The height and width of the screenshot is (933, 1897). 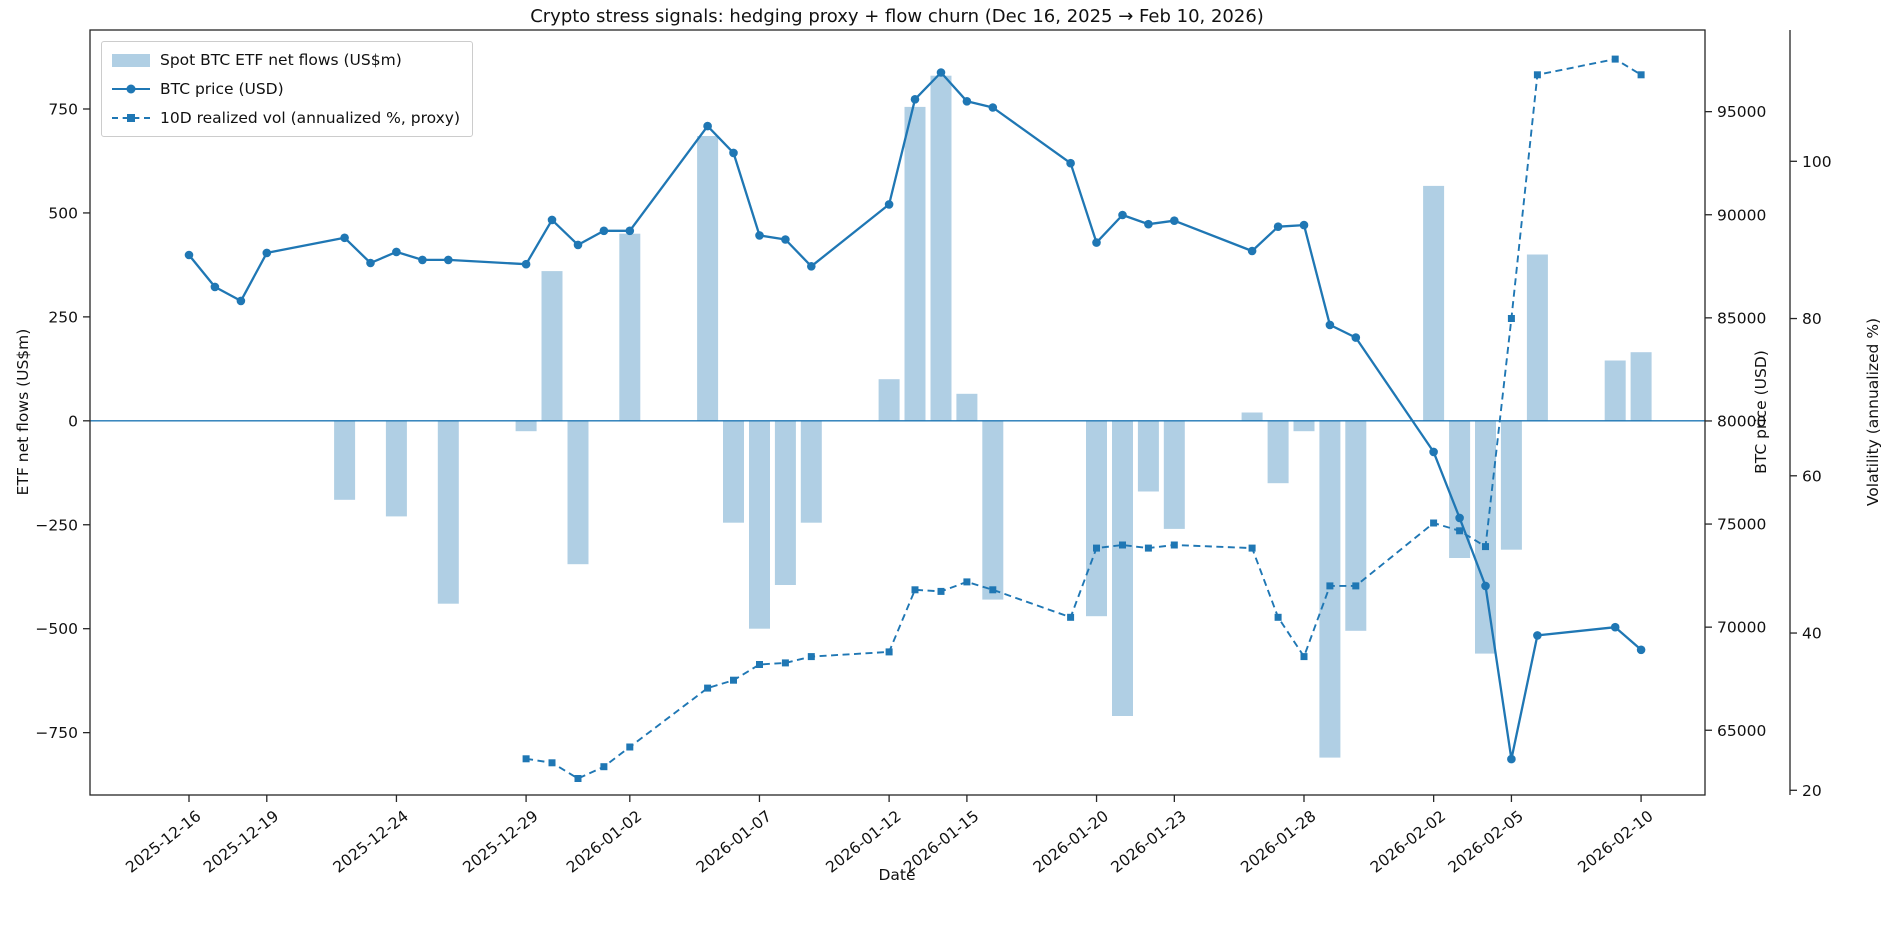 What do you see at coordinates (604, 842) in the screenshot?
I see `tick-label: 2026-01-02` at bounding box center [604, 842].